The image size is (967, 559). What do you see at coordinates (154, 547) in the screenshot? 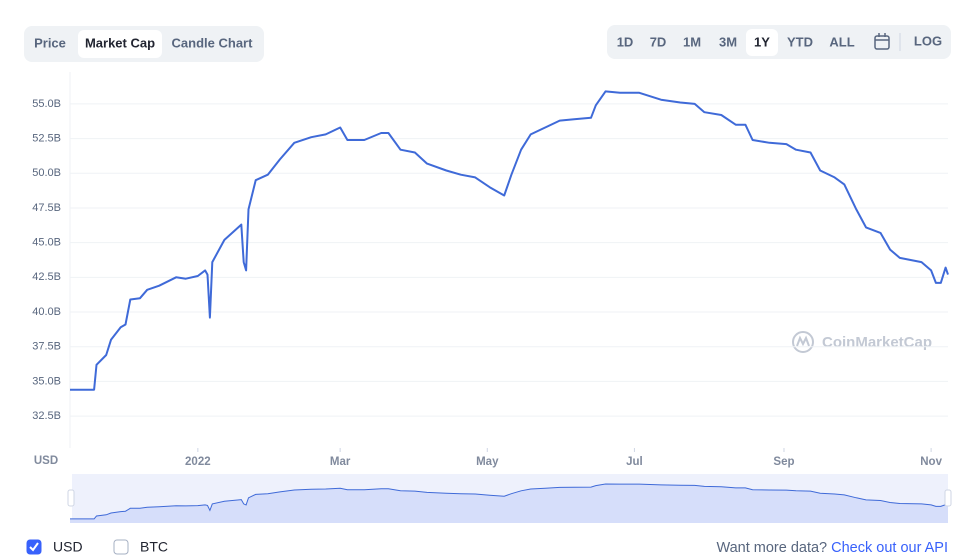
I see `currency-label: BTC` at bounding box center [154, 547].